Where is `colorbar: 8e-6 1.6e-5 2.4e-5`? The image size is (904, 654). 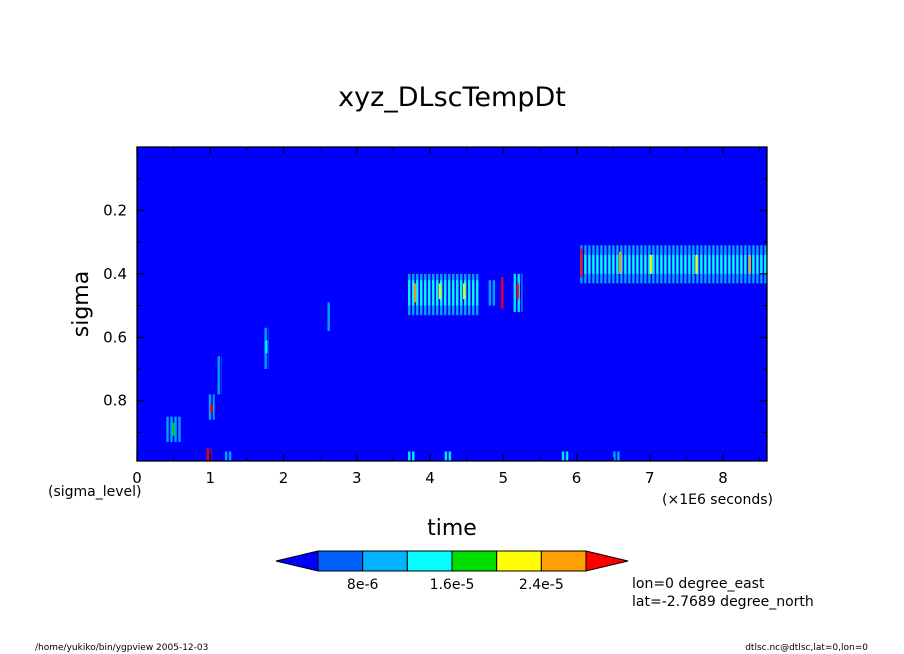 colorbar: 8e-6 1.6e-5 2.4e-5 is located at coordinates (452, 571).